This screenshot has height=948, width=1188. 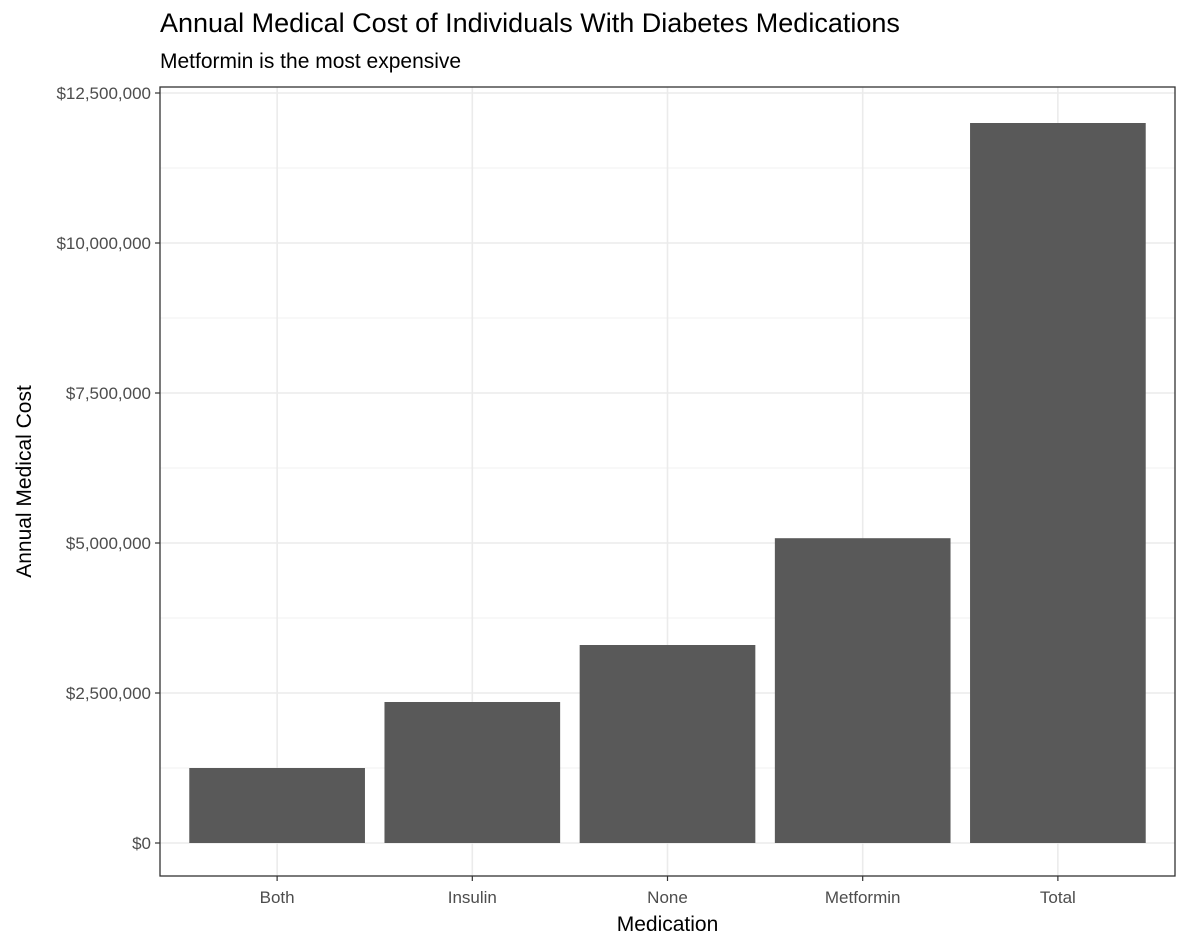 I want to click on y-tick-label: $2,500,000, so click(x=108, y=693).